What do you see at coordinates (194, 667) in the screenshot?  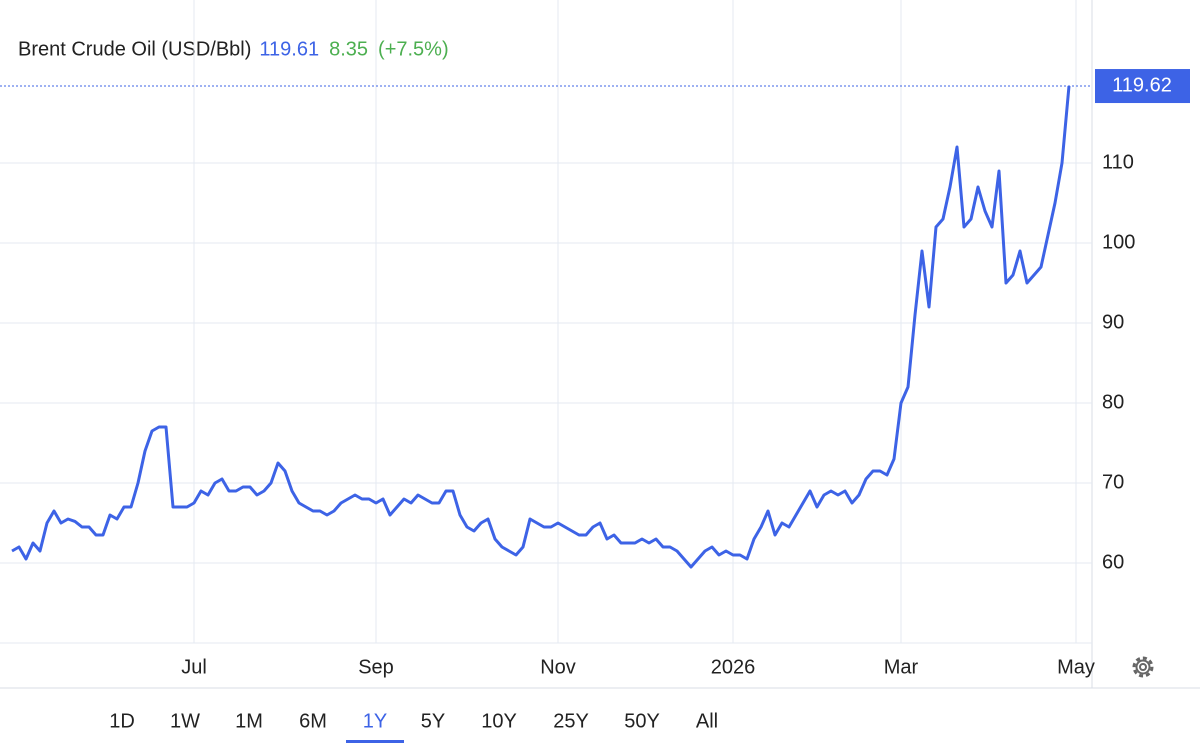 I see `x-tick-label: Jul` at bounding box center [194, 667].